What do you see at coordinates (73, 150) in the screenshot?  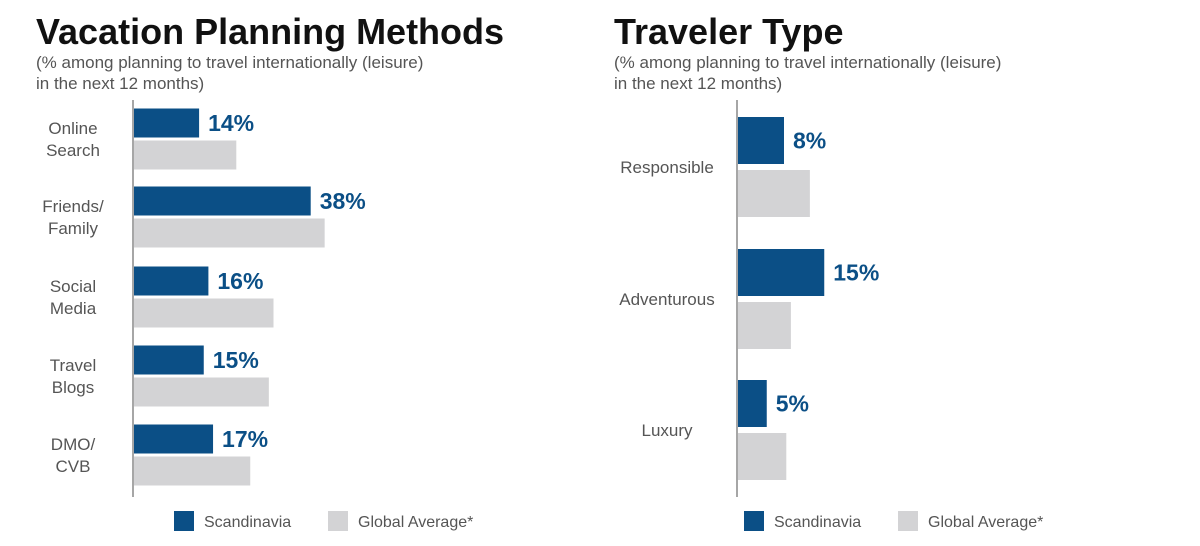 I see `category-label: Search` at bounding box center [73, 150].